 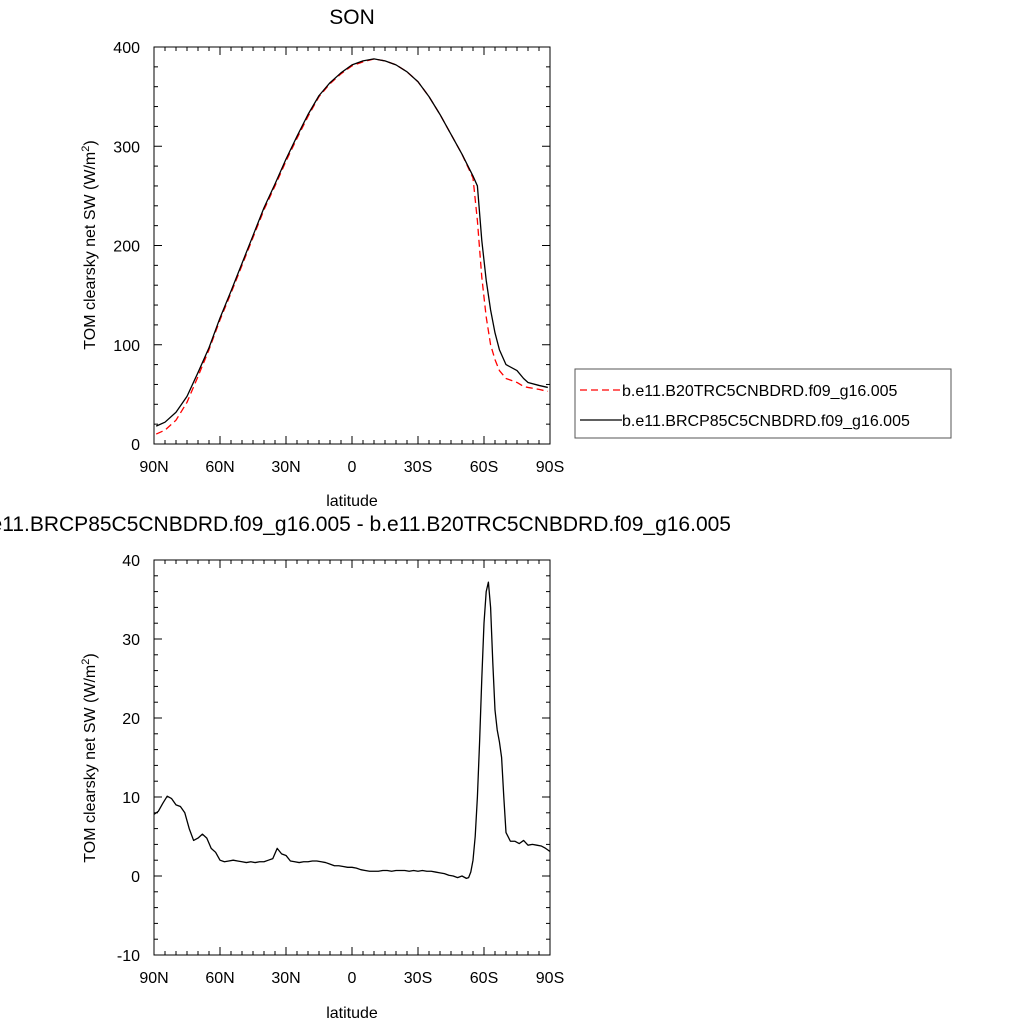 I want to click on bottom-x-axis-label: latitude, so click(x=352, y=1013).